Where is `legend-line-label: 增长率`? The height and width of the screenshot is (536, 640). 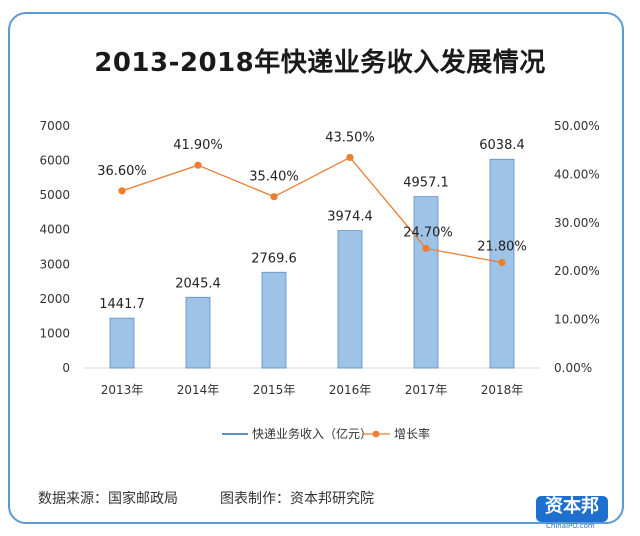
legend-line-label: 增长率 is located at coordinates (412, 433).